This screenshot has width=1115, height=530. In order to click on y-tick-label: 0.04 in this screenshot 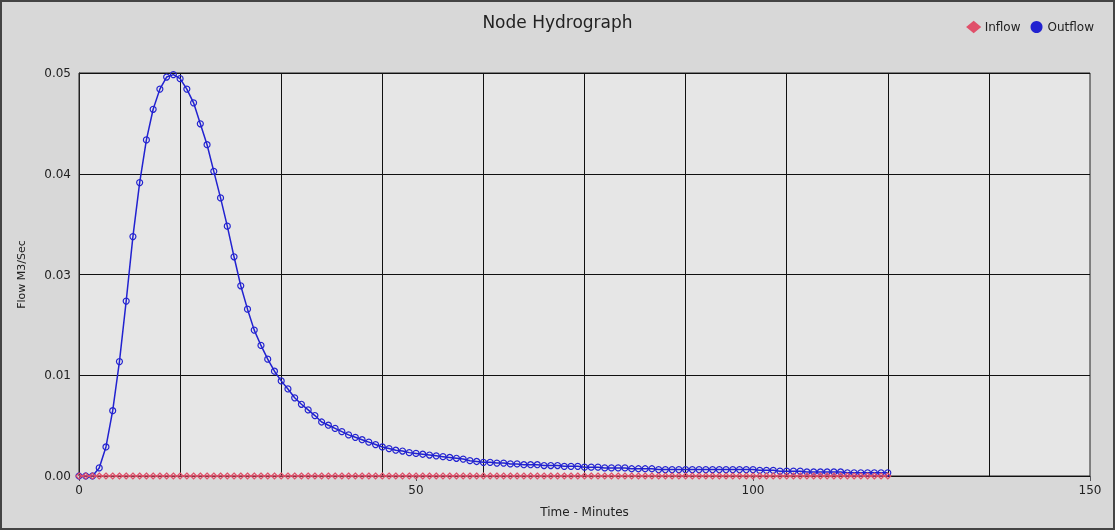, I will do `click(57, 173)`.